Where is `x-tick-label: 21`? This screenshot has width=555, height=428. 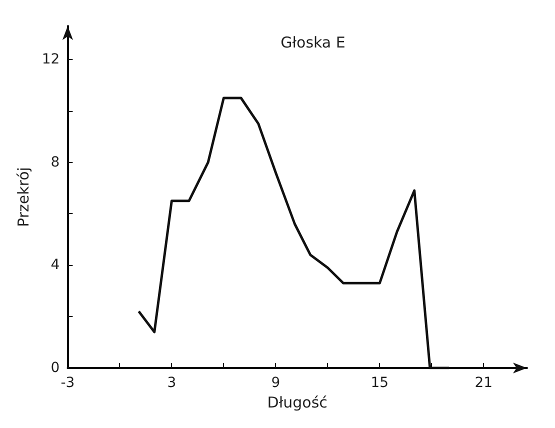 x-tick-label: 21 is located at coordinates (483, 383).